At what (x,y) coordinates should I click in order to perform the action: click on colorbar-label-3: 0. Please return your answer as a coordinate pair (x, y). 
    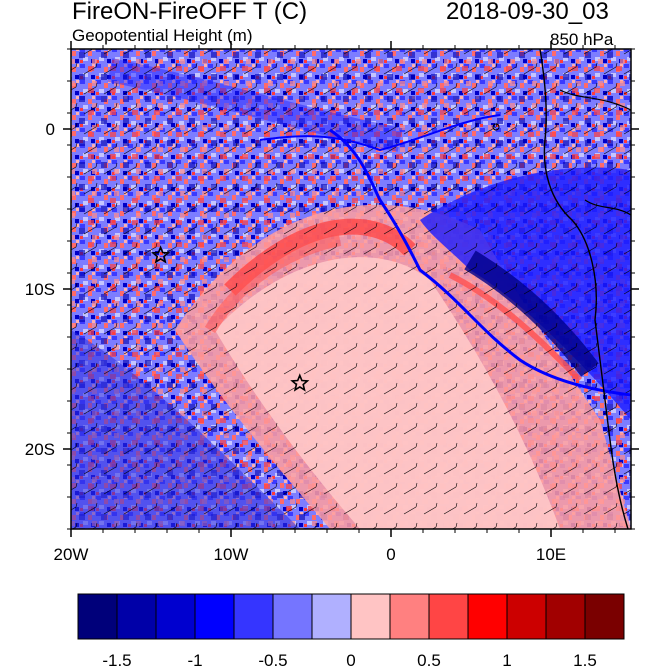
    Looking at the image, I should click on (350, 659).